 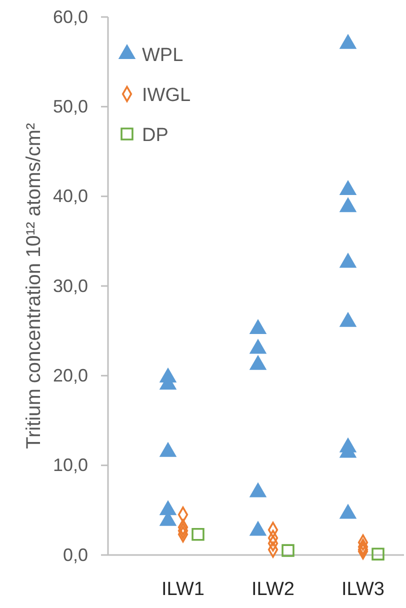 What do you see at coordinates (70, 106) in the screenshot?
I see `y-tick-label: 50,0` at bounding box center [70, 106].